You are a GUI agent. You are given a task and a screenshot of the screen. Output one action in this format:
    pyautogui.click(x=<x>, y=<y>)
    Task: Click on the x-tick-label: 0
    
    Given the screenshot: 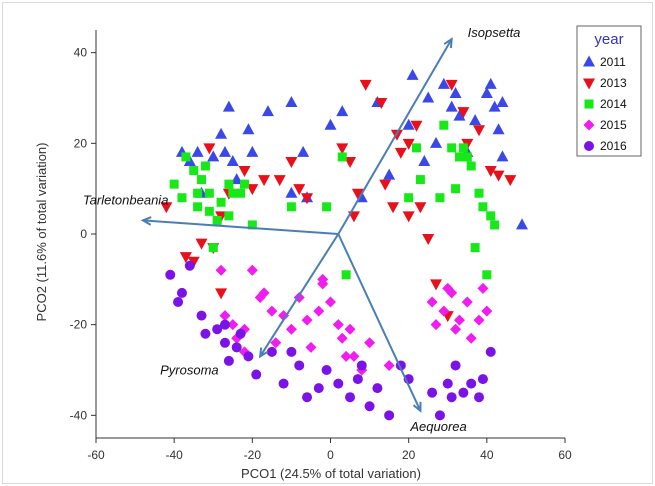 What is the action you would take?
    pyautogui.click(x=330, y=455)
    